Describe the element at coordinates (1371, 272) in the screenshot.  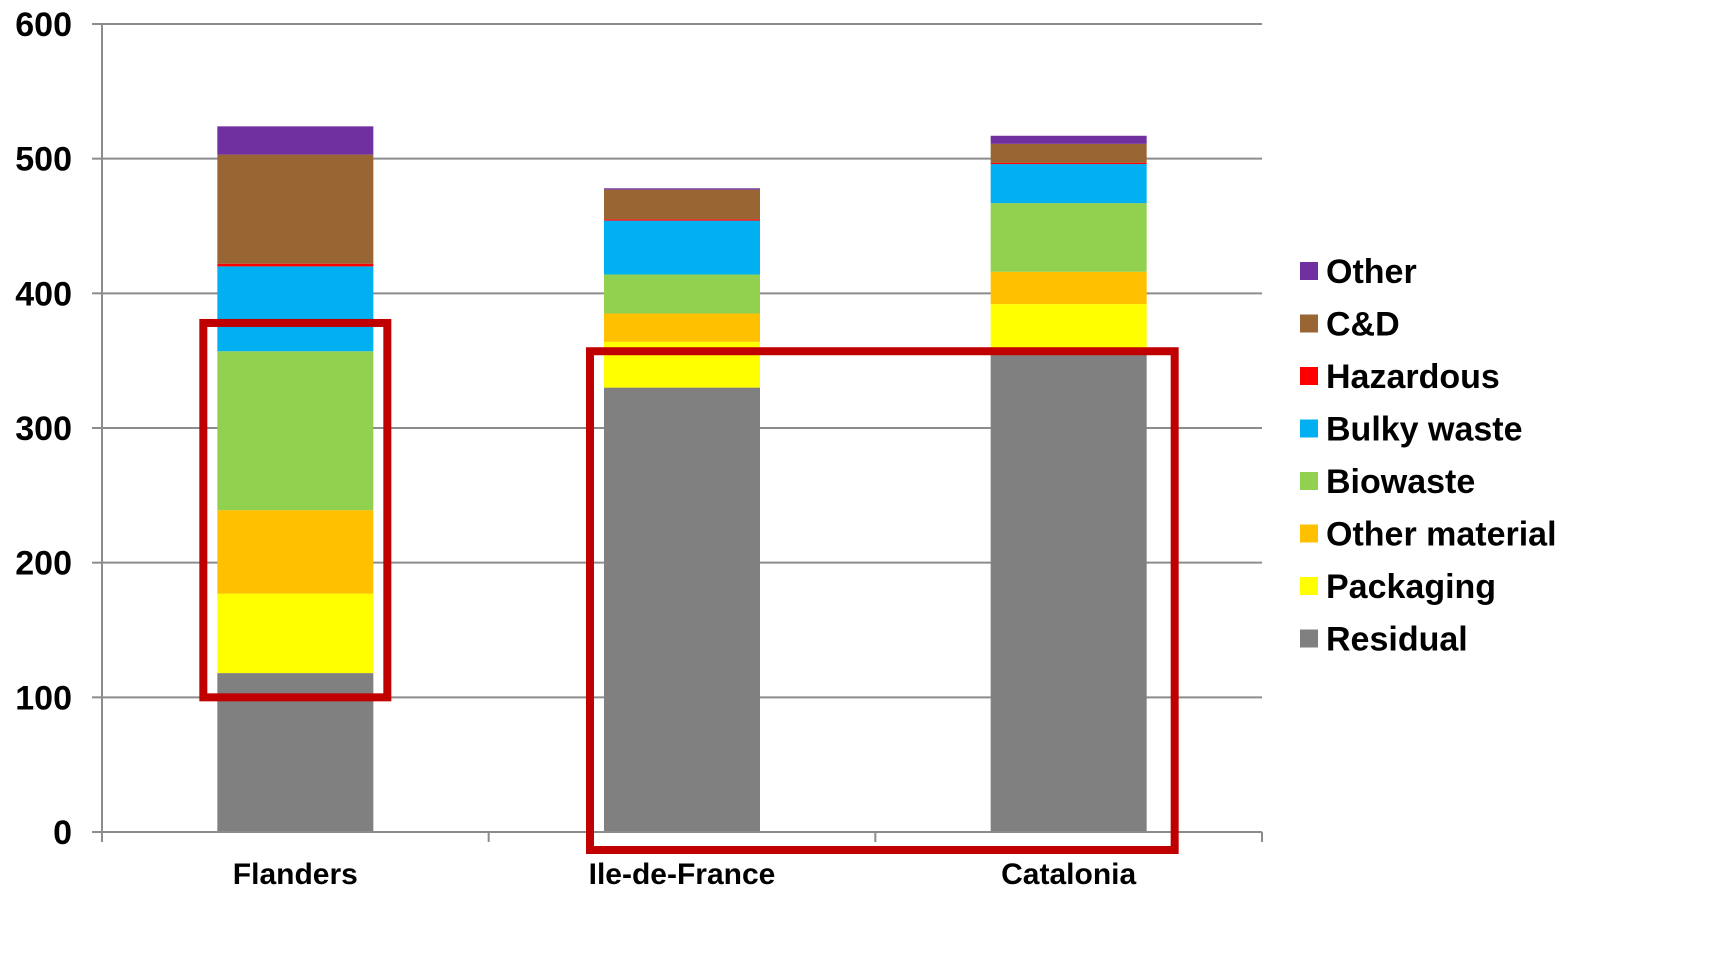
I see `legend-label: Other` at that location.